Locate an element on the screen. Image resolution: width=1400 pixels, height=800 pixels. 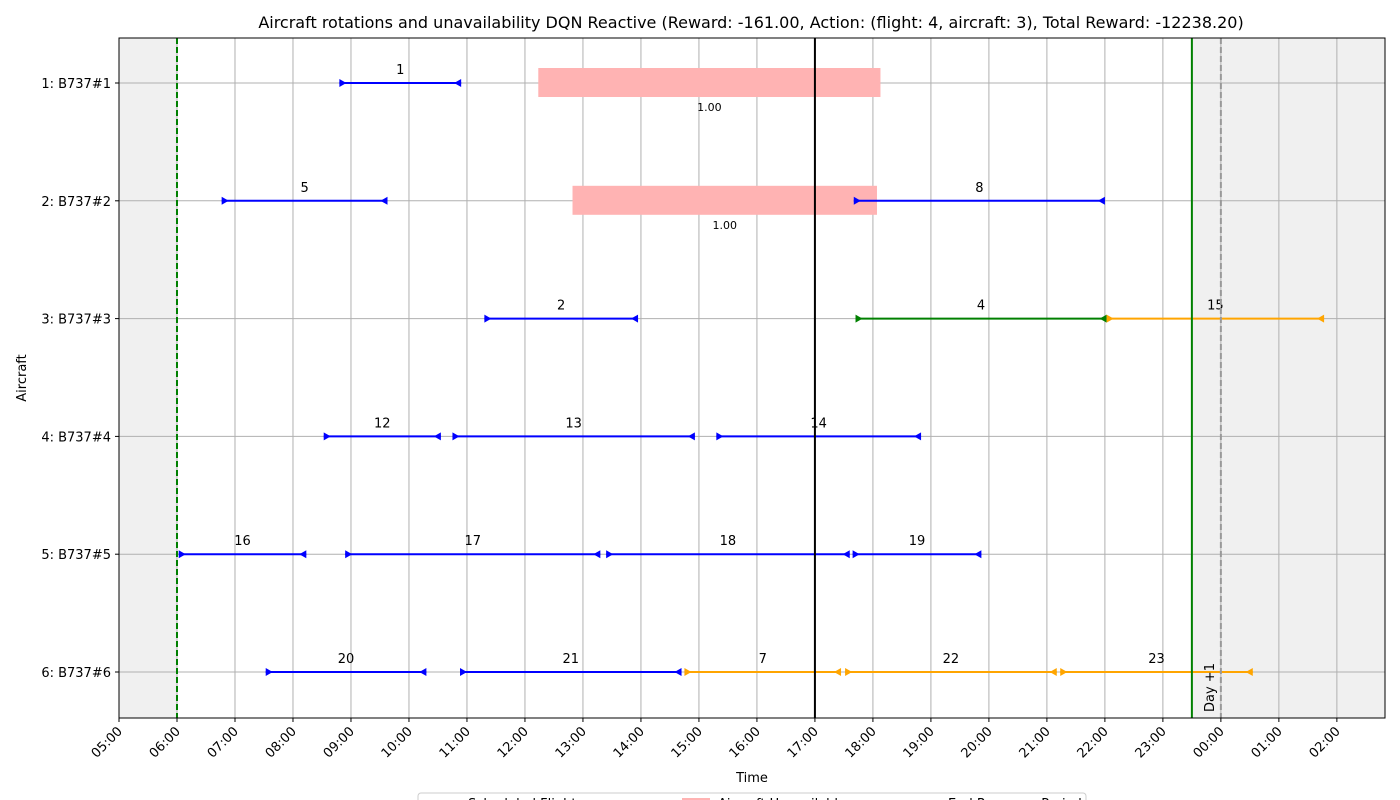
flight-label: 8 is located at coordinates (979, 188).